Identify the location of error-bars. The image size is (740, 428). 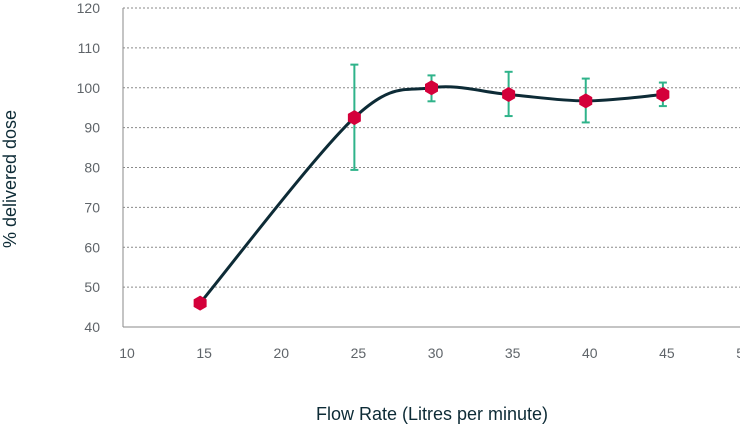
(508, 117).